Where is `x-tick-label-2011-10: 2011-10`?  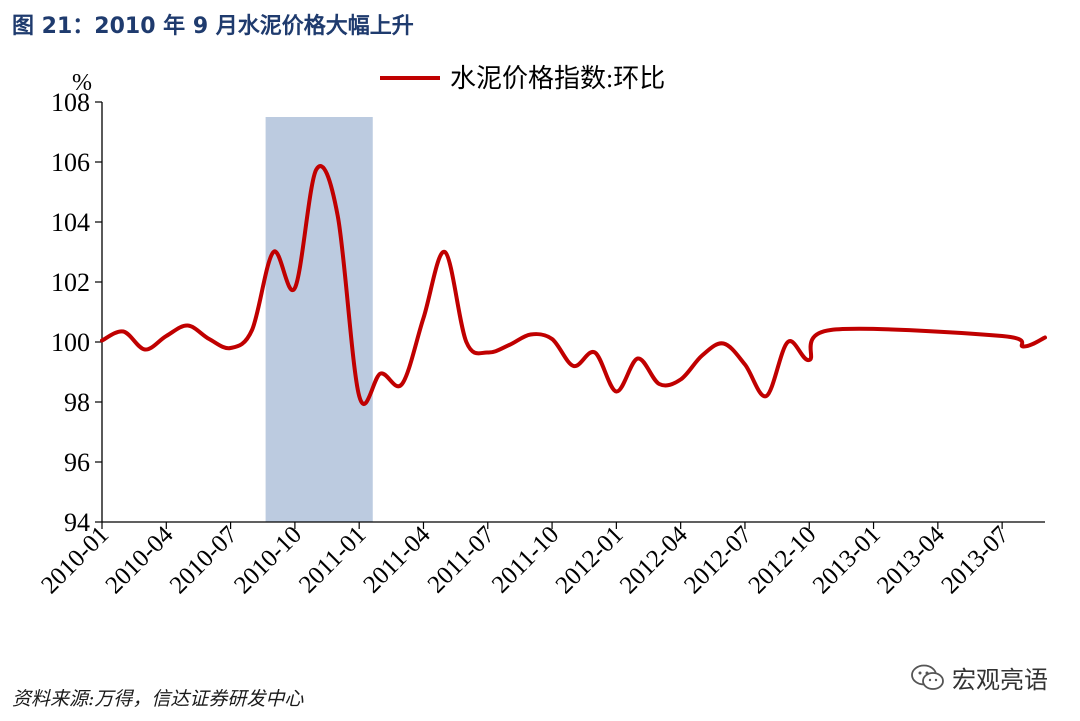 x-tick-label-2011-10: 2011-10 is located at coordinates (525, 559).